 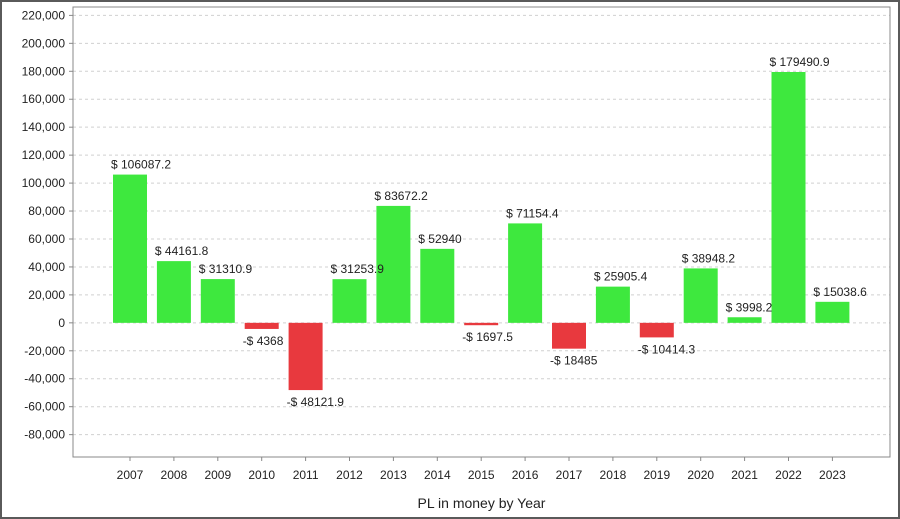 What do you see at coordinates (316, 402) in the screenshot?
I see `data-label: -$ 48121.9` at bounding box center [316, 402].